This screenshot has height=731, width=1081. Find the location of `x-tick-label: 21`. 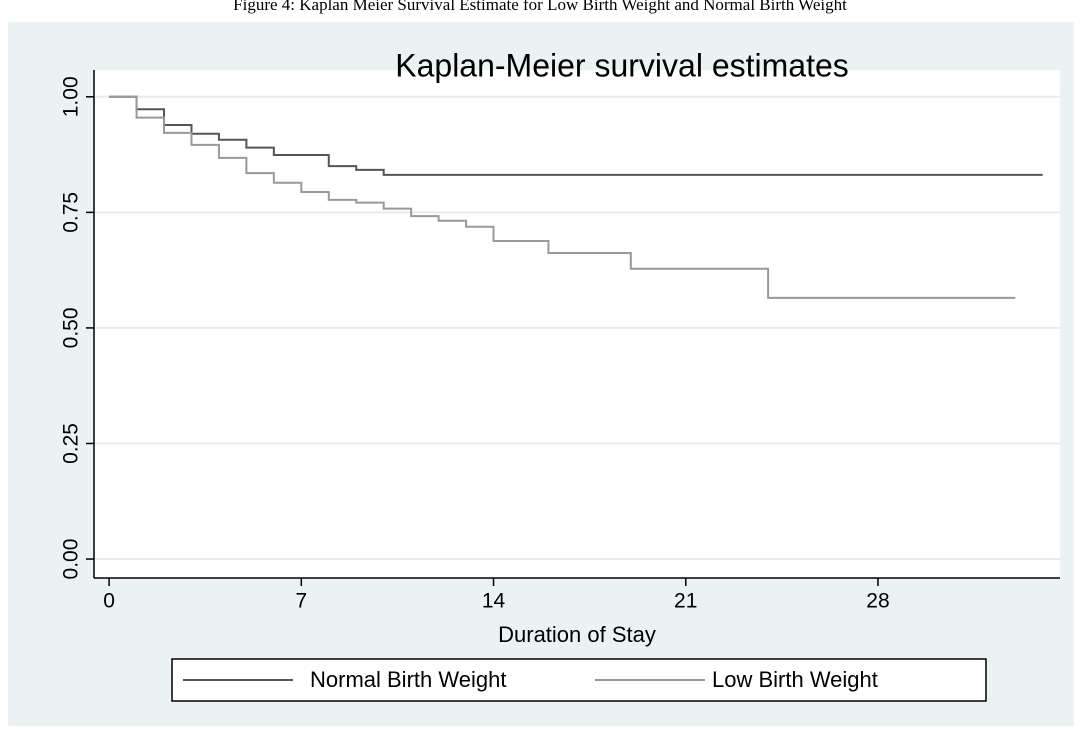

x-tick-label: 21 is located at coordinates (685, 601).